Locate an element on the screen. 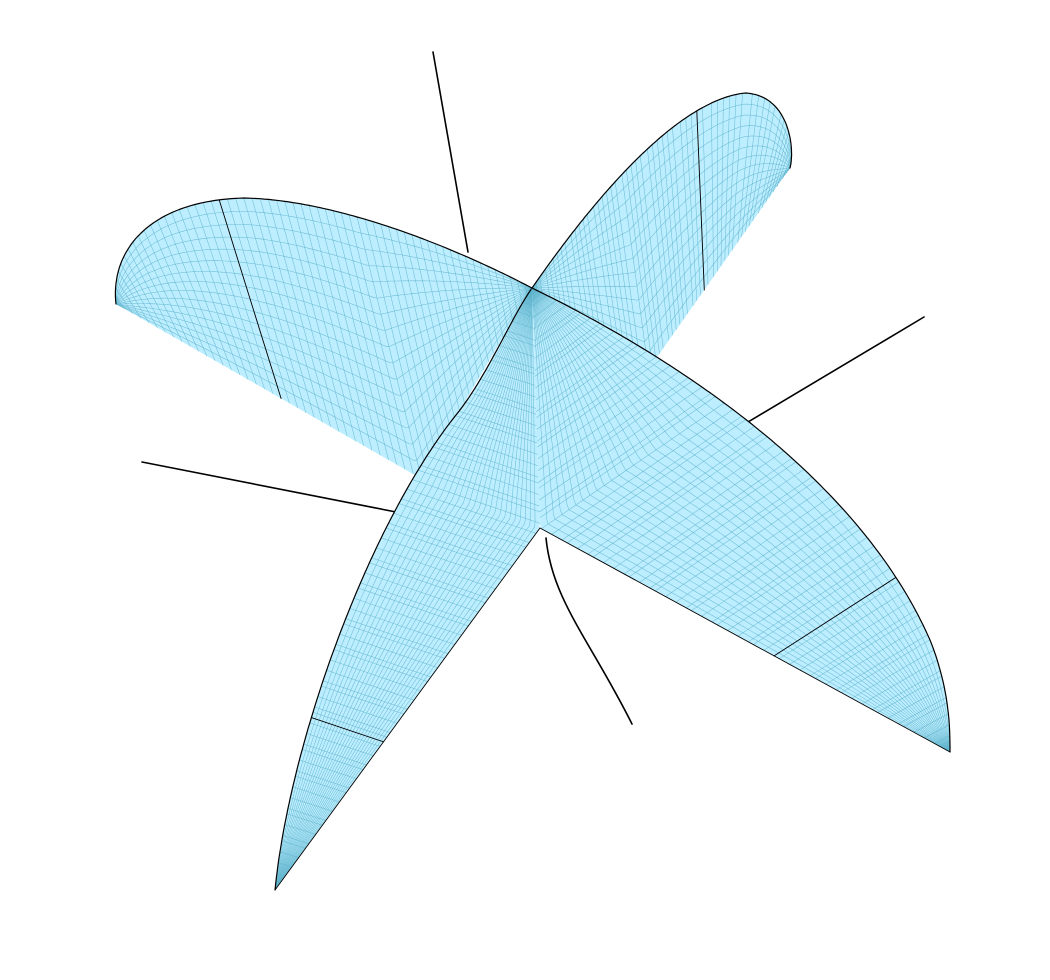  axis-top is located at coordinates (450, 152).